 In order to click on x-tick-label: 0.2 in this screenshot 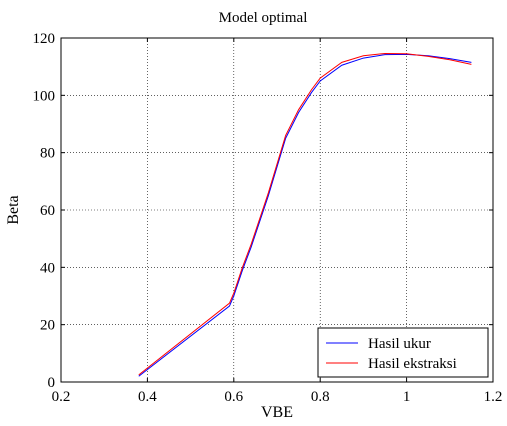, I will do `click(61, 397)`.